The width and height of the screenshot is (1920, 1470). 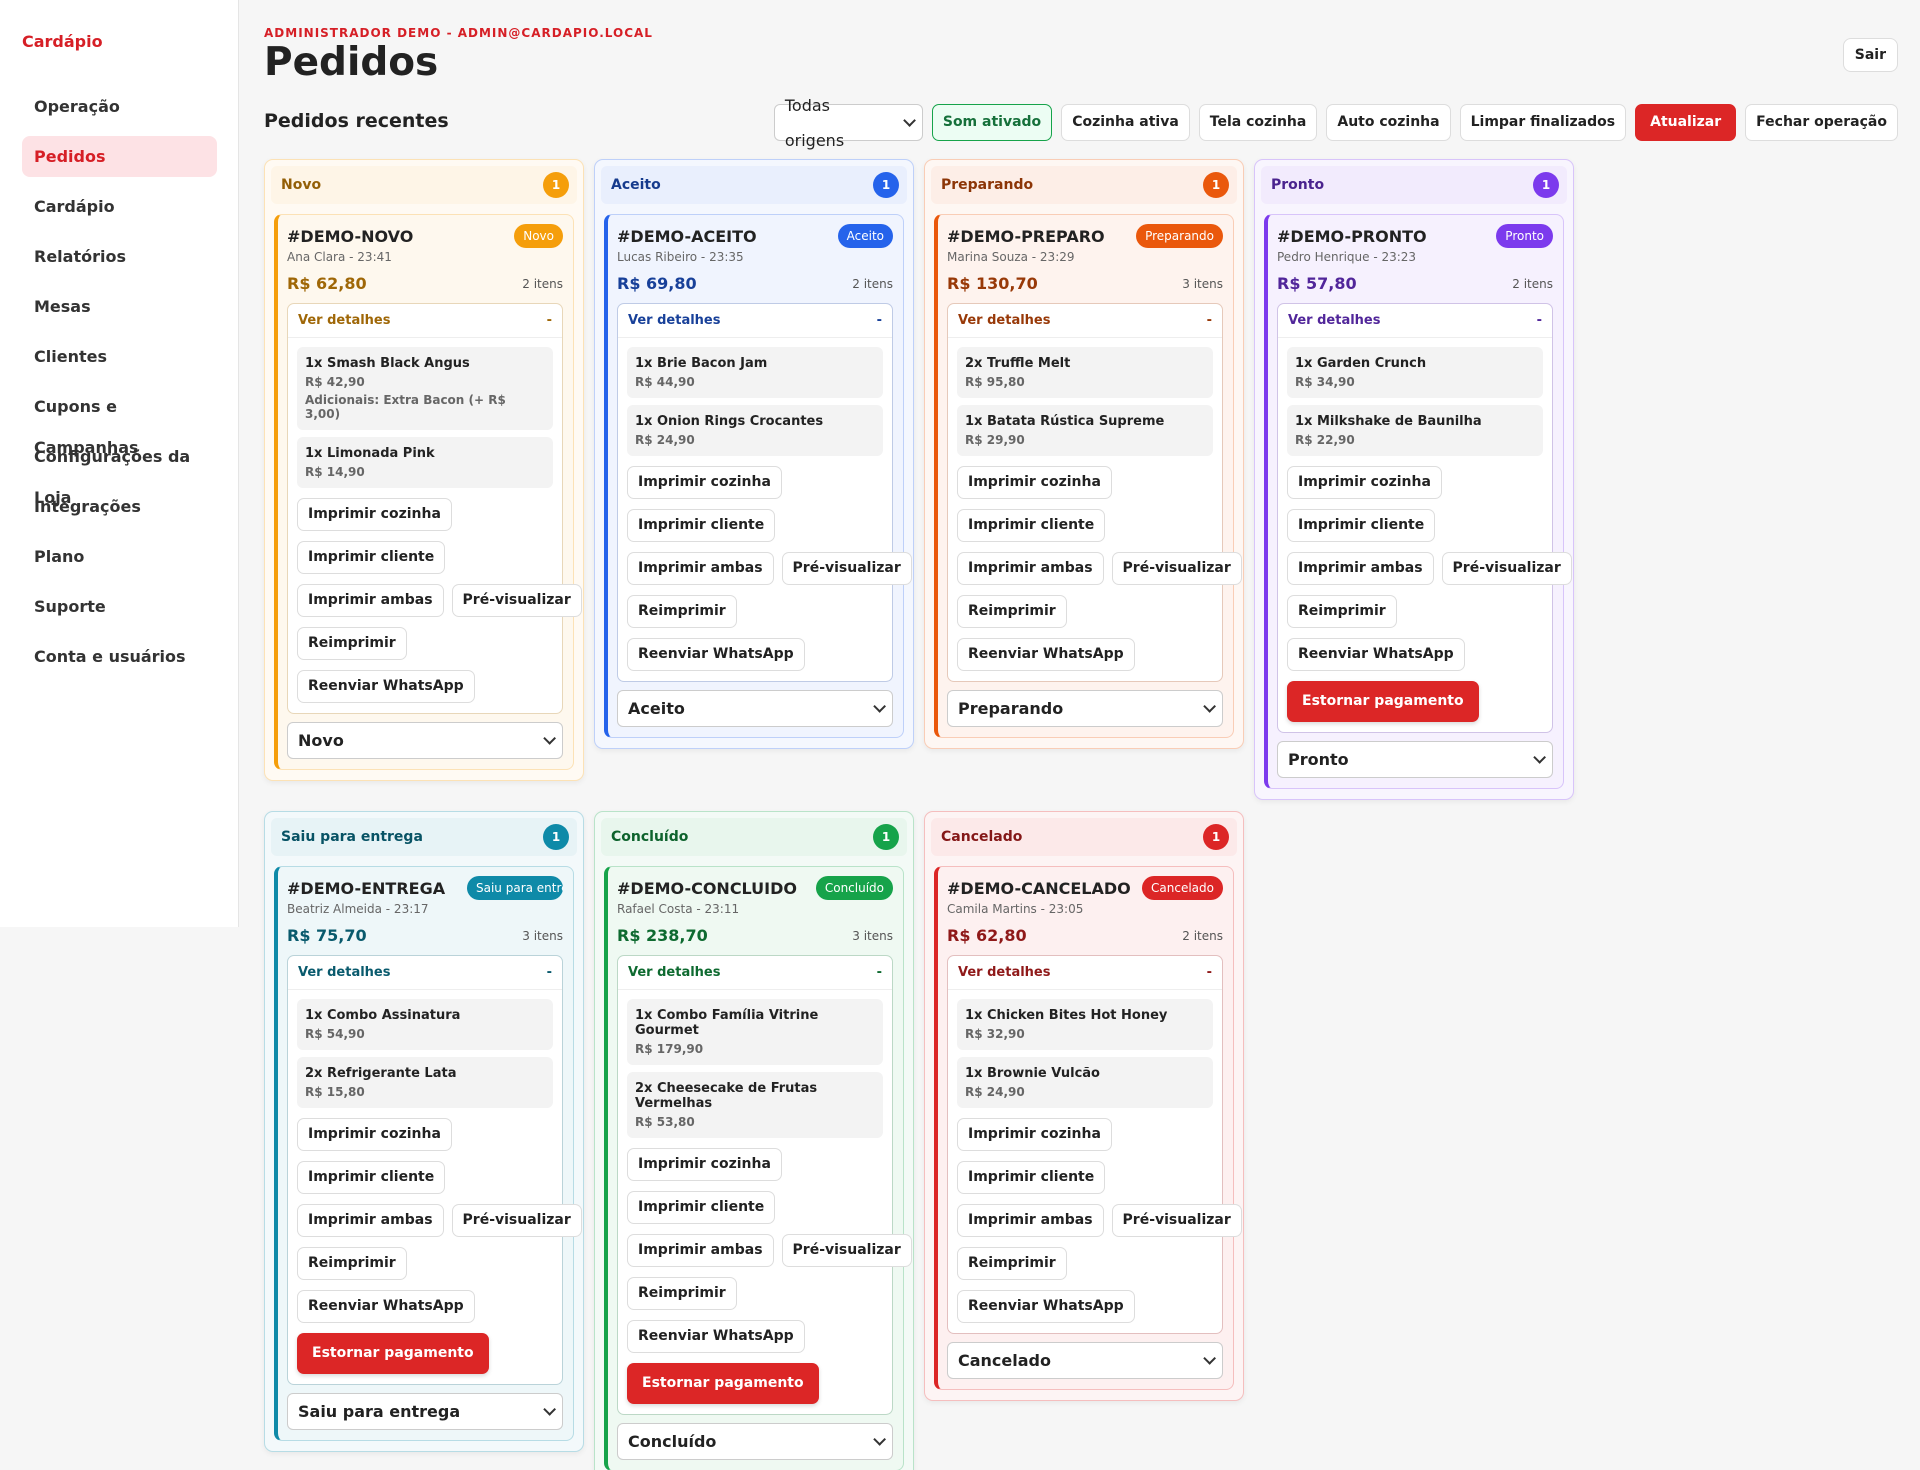 I want to click on nav-item: Conta e usuários, so click(x=110, y=656).